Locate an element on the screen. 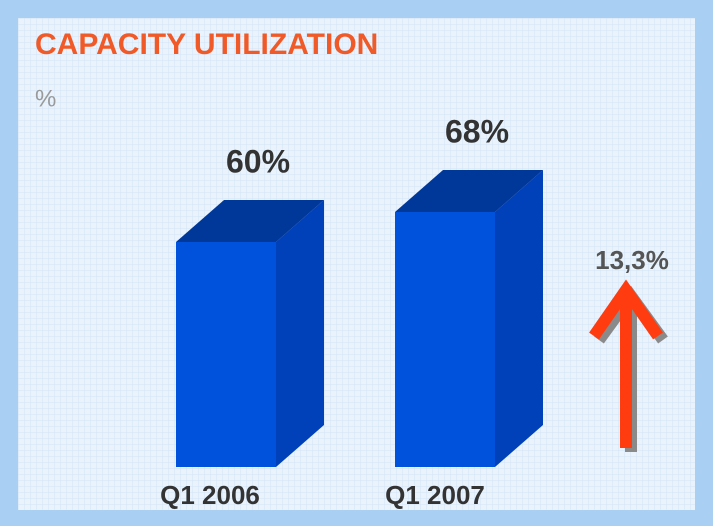 This screenshot has height=526, width=713. arrow is located at coordinates (628, 365).